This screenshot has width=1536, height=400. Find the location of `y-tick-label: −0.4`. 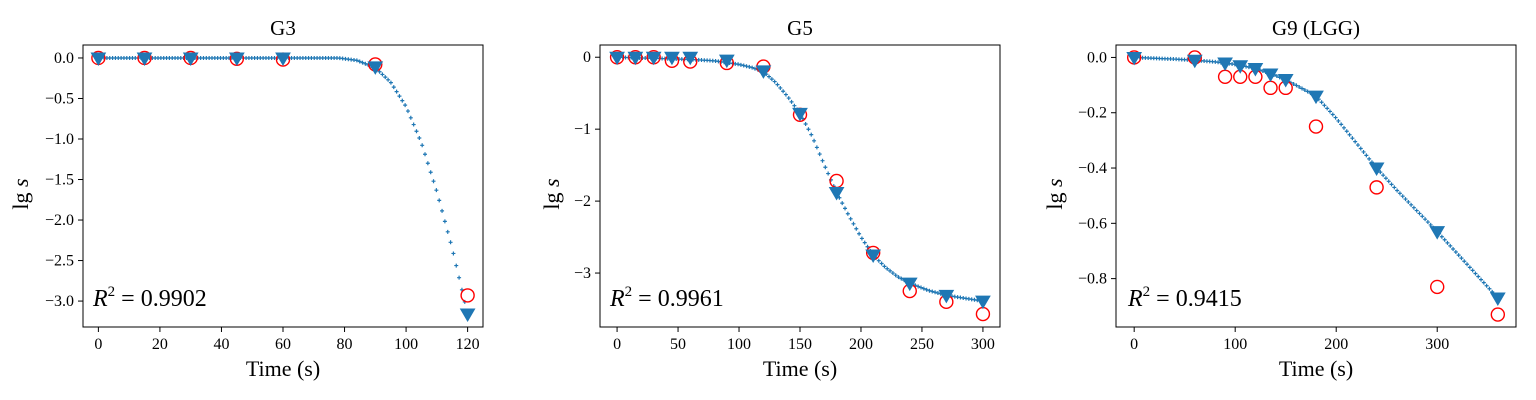

y-tick-label: −0.4 is located at coordinates (1092, 168).